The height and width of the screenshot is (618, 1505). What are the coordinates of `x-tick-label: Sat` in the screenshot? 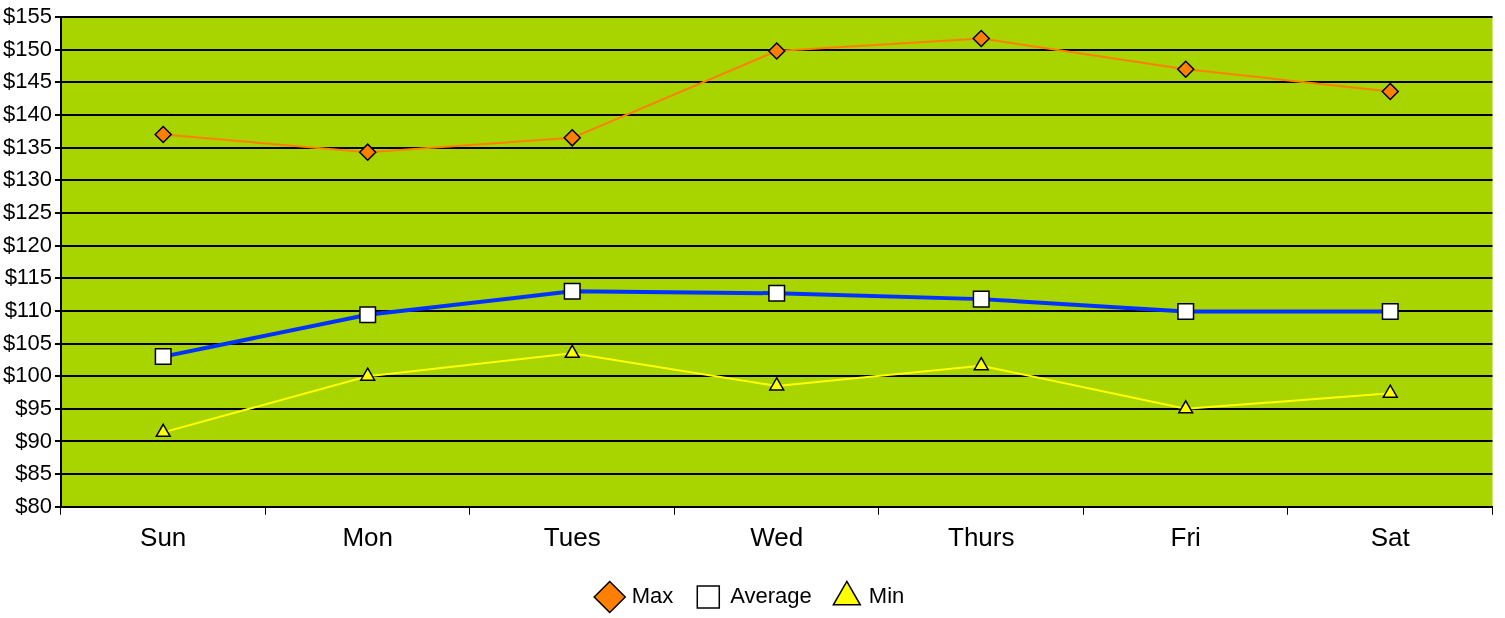 It's located at (1390, 536).